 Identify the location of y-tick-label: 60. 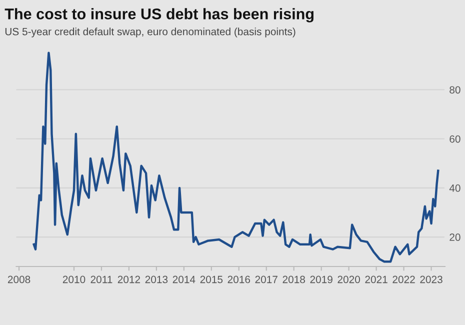
(455, 139).